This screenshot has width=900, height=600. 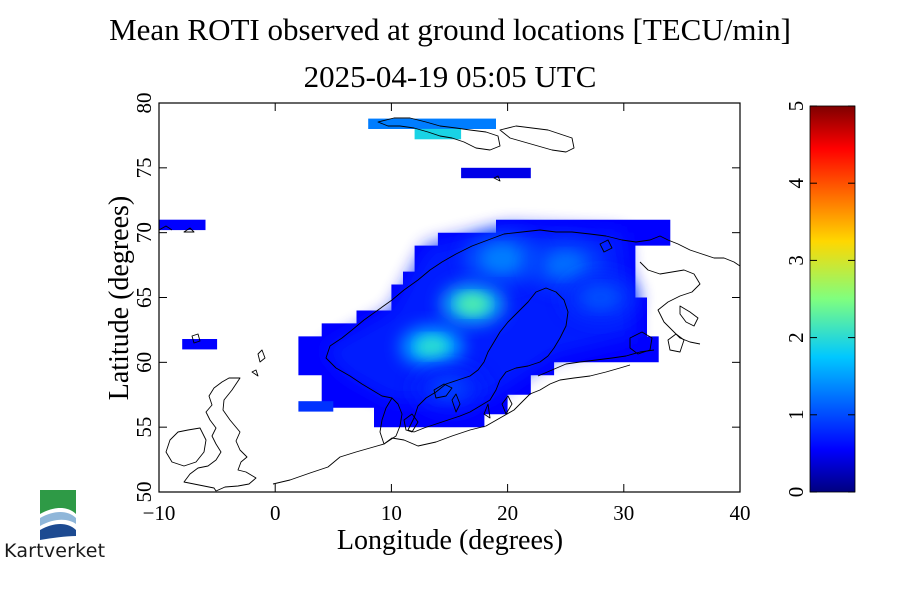 What do you see at coordinates (497, 178) in the screenshot?
I see `coast-bear-island` at bounding box center [497, 178].